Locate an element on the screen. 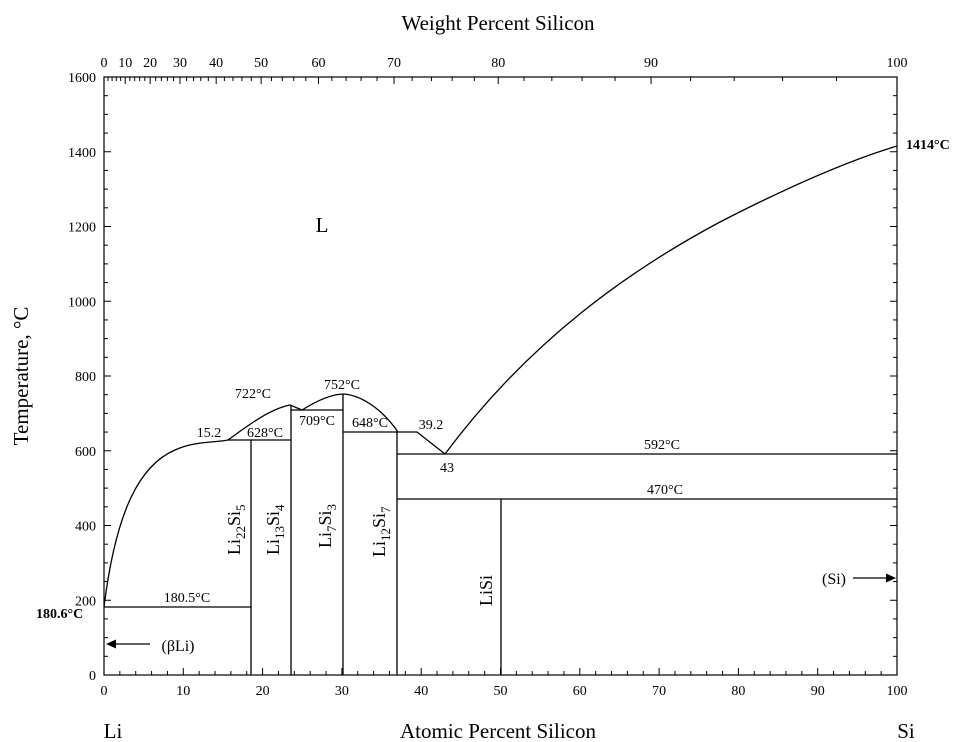  li7si3-label: Li7Si3 is located at coordinates (327, 526).